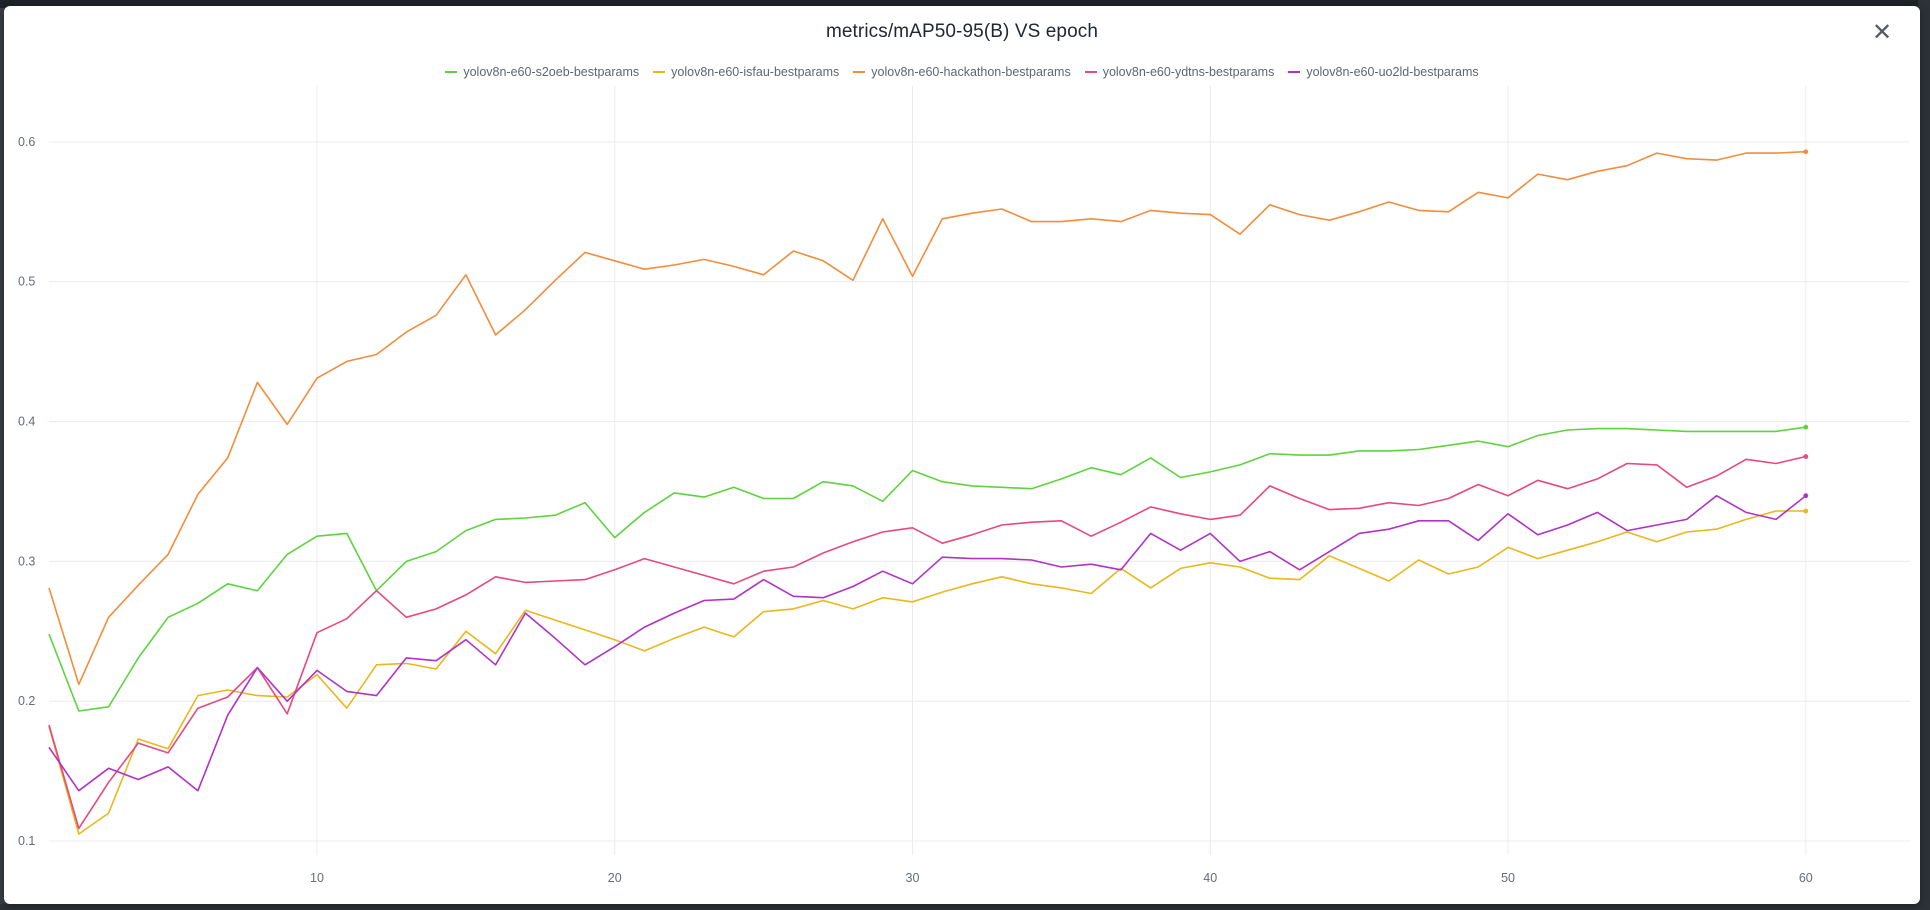 Image resolution: width=1930 pixels, height=910 pixels. What do you see at coordinates (965, 4) in the screenshot?
I see `backdrop-top` at bounding box center [965, 4].